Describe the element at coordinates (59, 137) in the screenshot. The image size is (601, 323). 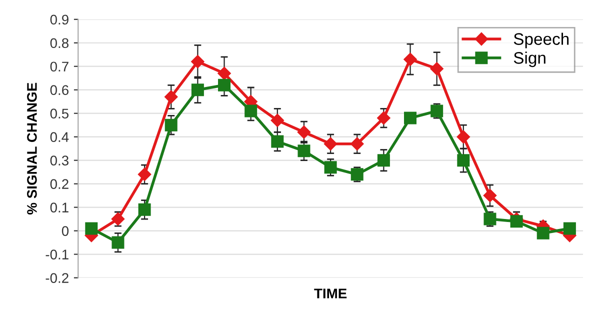
I see `y-tick-label: 0.4` at that location.